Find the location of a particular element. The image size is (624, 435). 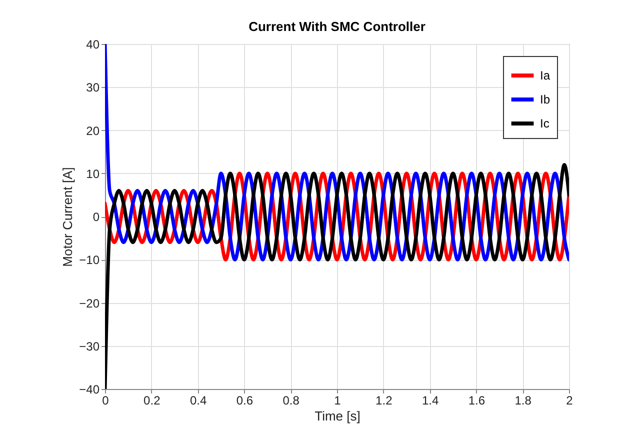

x-tick-label: 1.4 is located at coordinates (430, 401).